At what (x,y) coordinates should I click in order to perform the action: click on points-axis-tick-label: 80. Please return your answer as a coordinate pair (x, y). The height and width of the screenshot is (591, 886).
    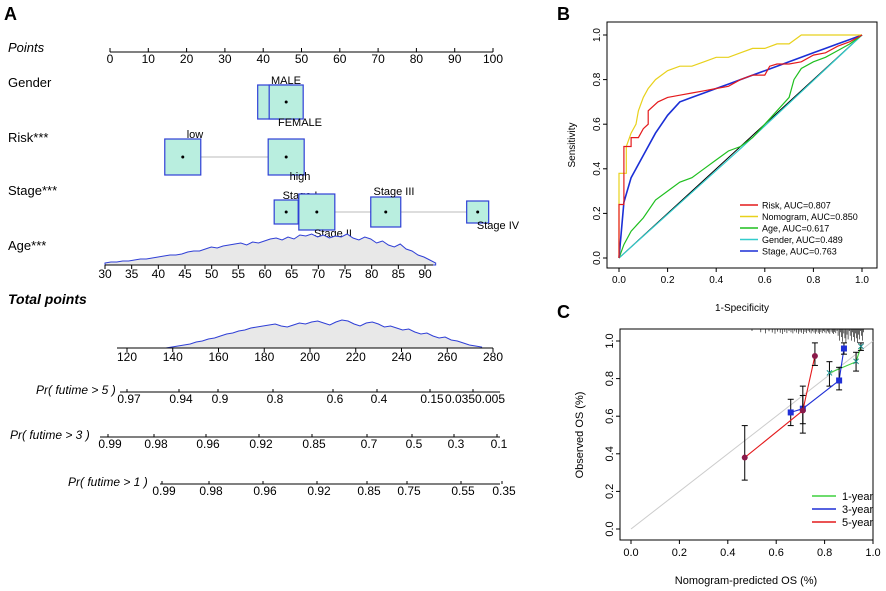
    Looking at the image, I should click on (417, 59).